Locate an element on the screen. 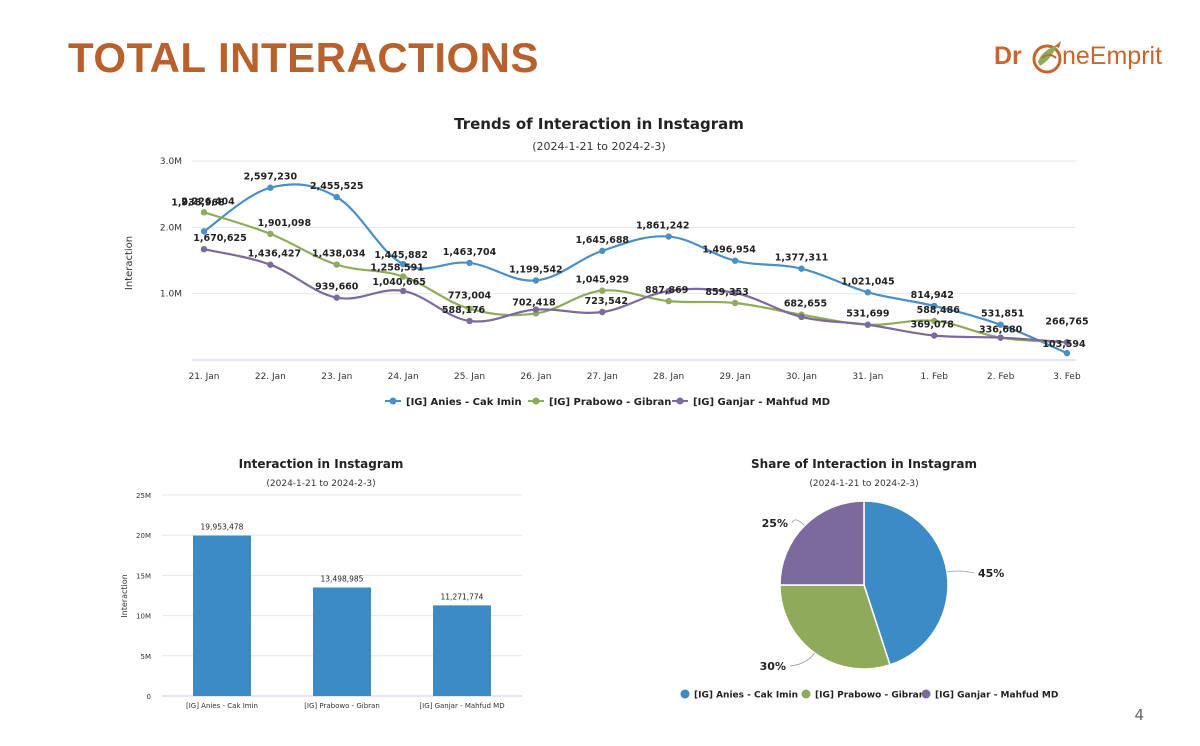 The width and height of the screenshot is (1200, 746). line-data-label-ig-ganjar-mahfud-md: 1,436,427 is located at coordinates (275, 254).